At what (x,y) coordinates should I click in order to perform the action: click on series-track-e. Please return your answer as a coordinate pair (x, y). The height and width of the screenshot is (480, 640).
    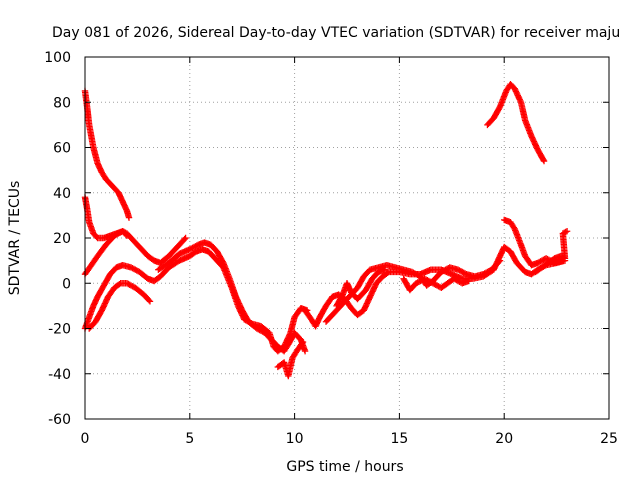
    Looking at the image, I should click on (119, 306).